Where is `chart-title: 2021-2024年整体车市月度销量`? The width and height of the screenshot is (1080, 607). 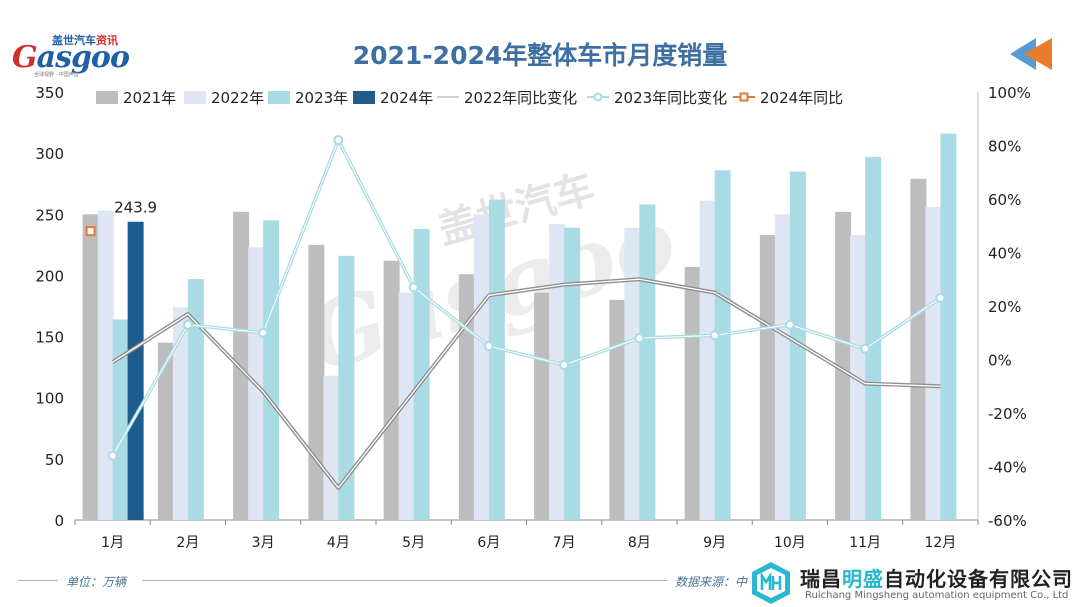 chart-title: 2021-2024年整体车市月度销量 is located at coordinates (540, 55).